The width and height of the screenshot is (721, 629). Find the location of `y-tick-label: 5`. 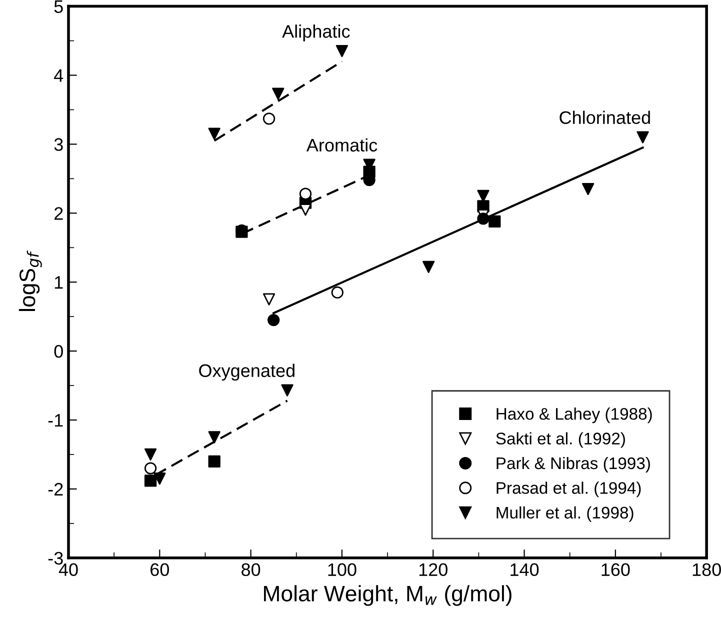

y-tick-label: 5 is located at coordinates (58, 7).